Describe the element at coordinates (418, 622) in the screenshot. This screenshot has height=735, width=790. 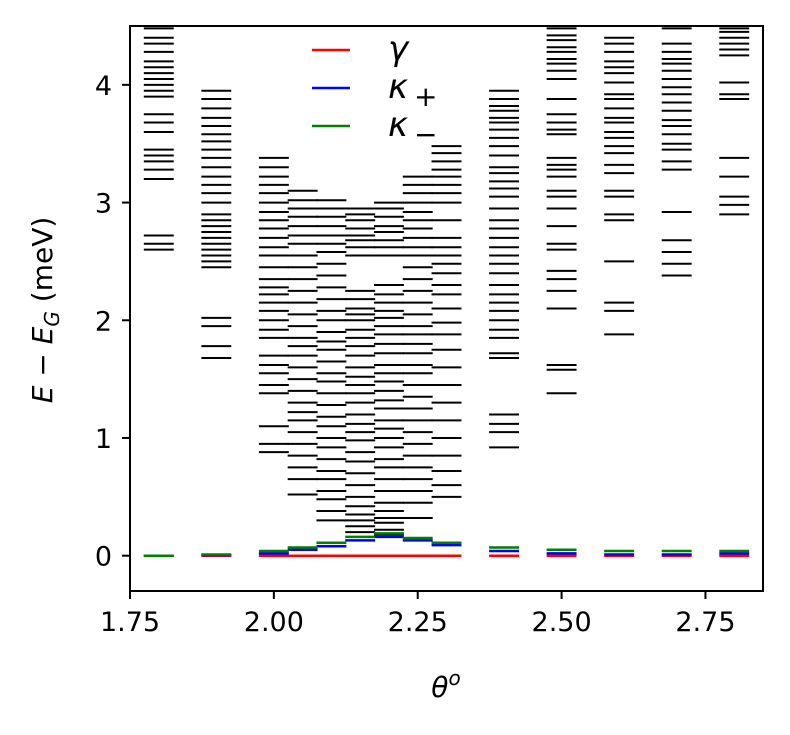
I see `x-tick-label: 2.25` at that location.